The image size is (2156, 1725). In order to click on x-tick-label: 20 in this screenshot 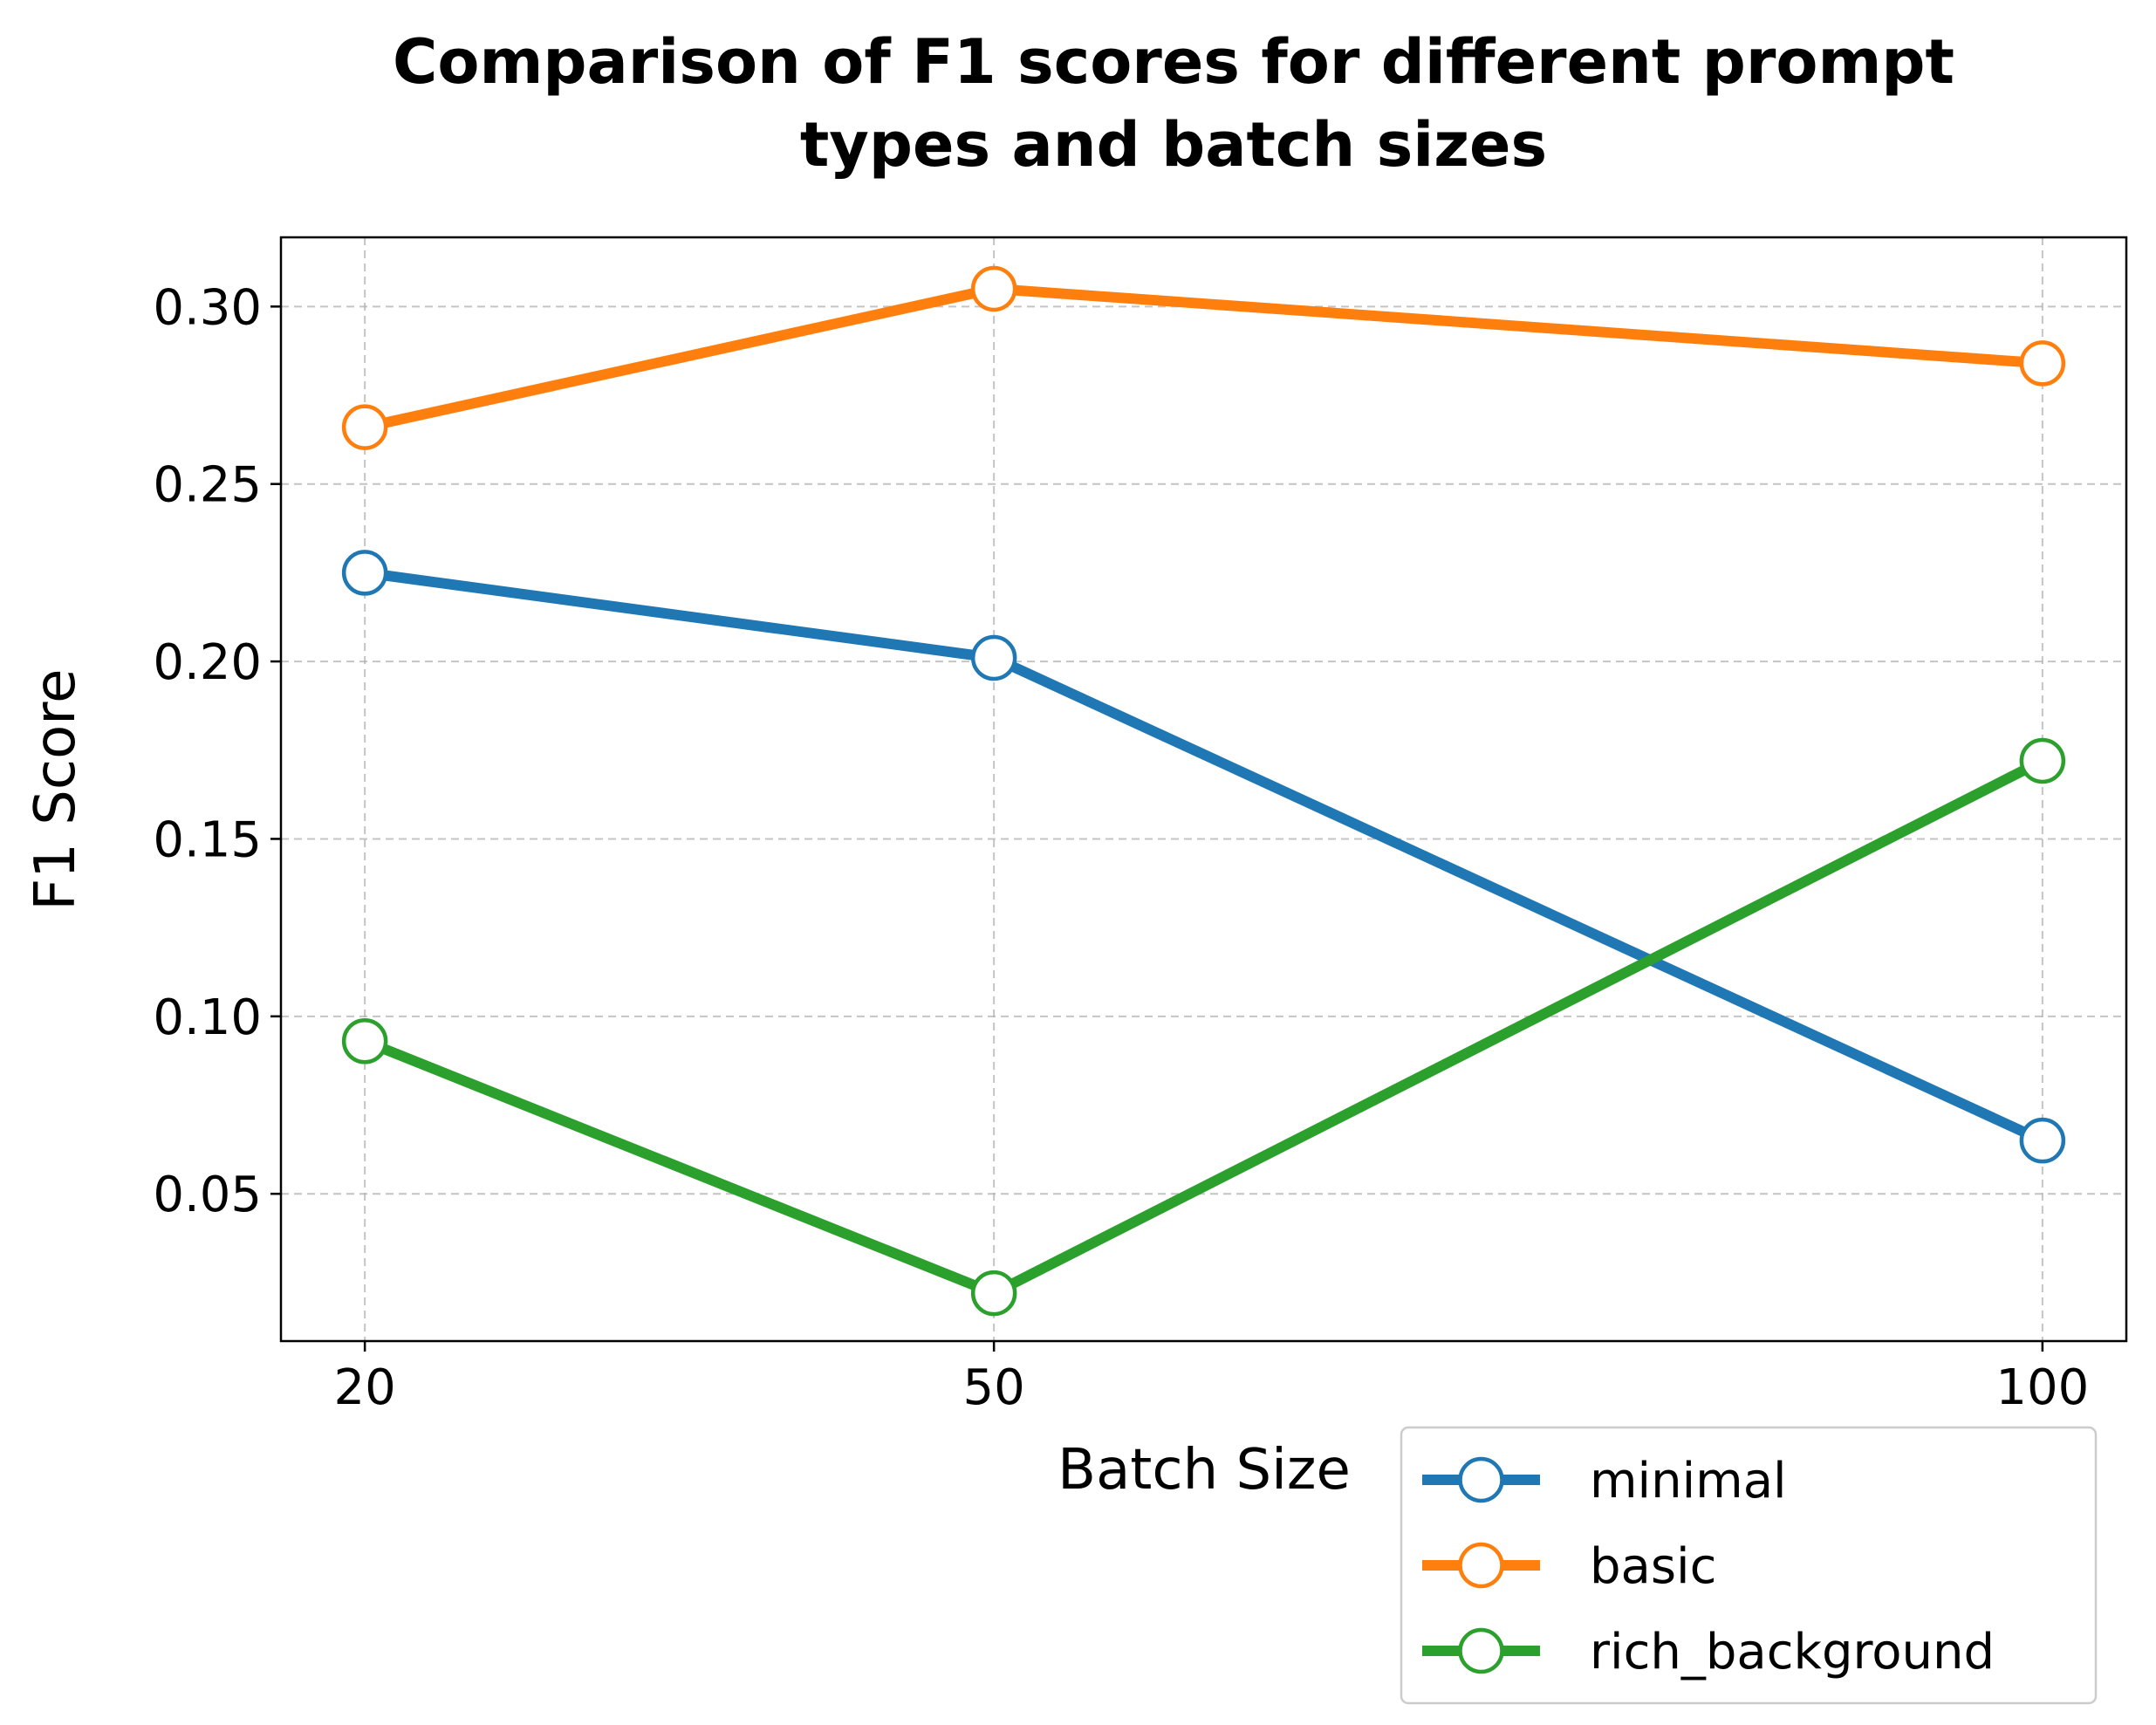, I will do `click(365, 1387)`.